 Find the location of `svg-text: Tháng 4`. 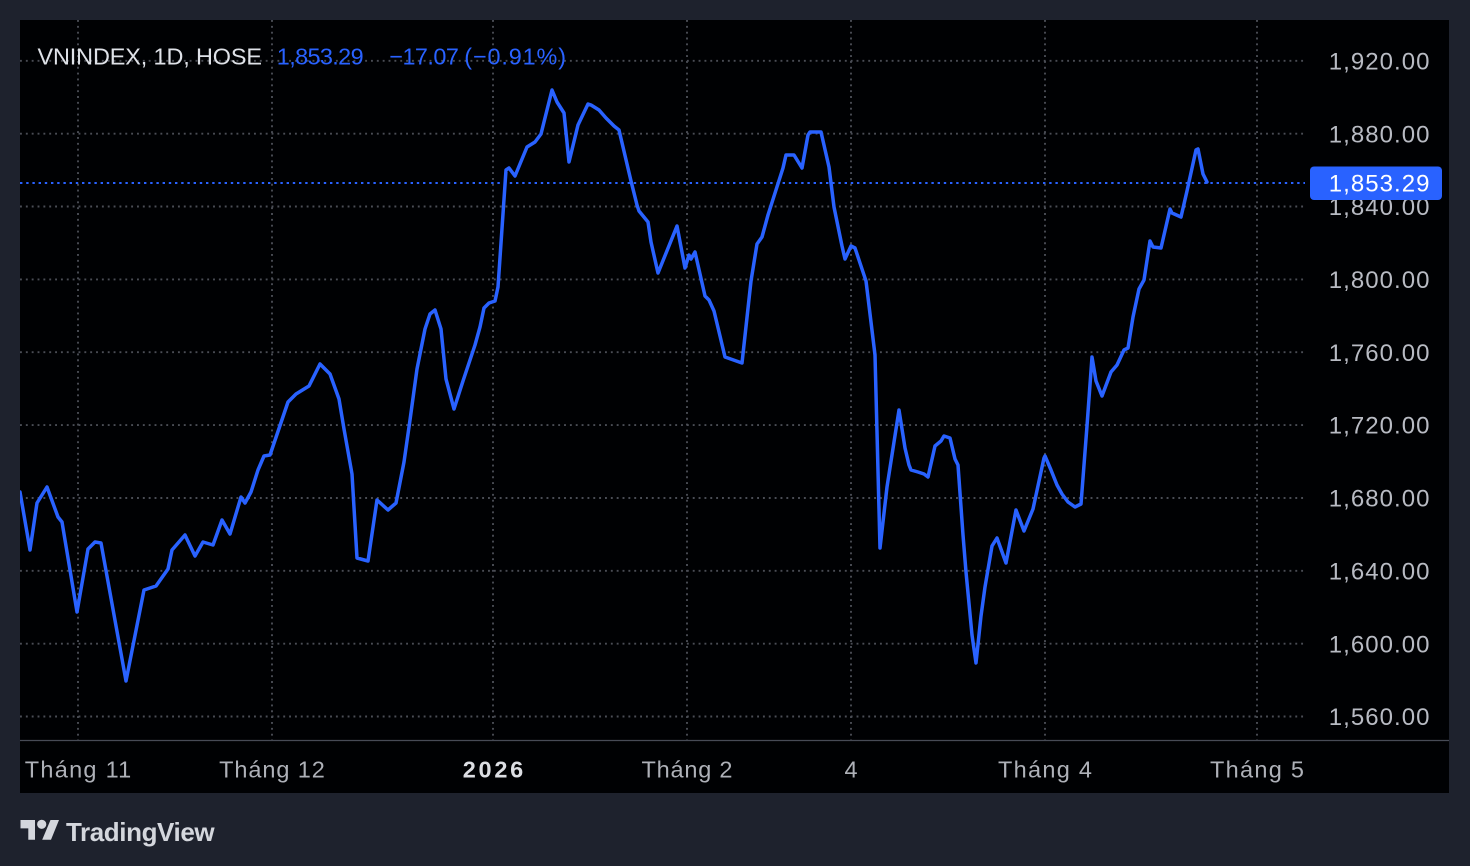

svg-text: Tháng 4 is located at coordinates (1045, 769).